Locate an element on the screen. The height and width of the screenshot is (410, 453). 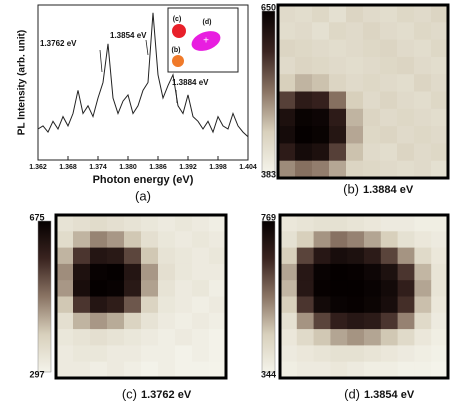
annotation-pointer is located at coordinates (147, 47).